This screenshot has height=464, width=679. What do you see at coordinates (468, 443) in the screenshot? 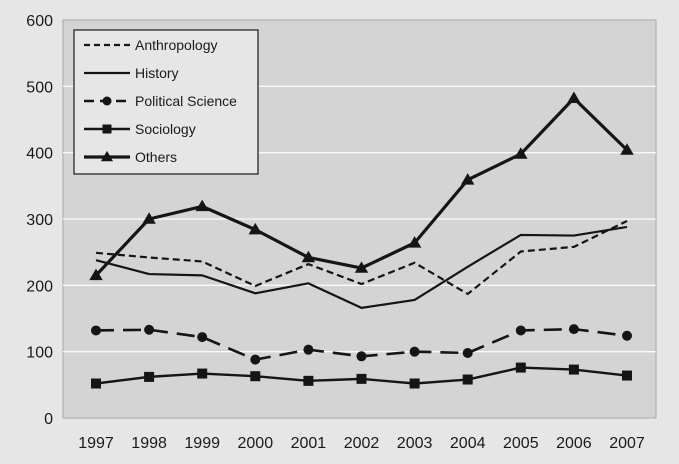
I see `x-tick-label: 2004` at bounding box center [468, 443].